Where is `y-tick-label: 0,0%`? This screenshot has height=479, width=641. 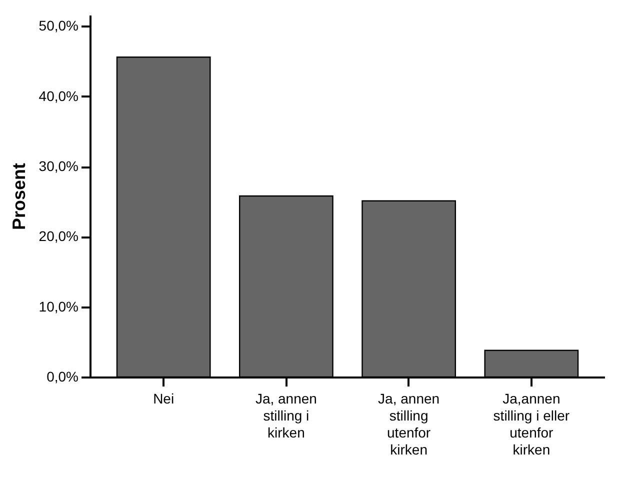
y-tick-label: 0,0% is located at coordinates (62, 376).